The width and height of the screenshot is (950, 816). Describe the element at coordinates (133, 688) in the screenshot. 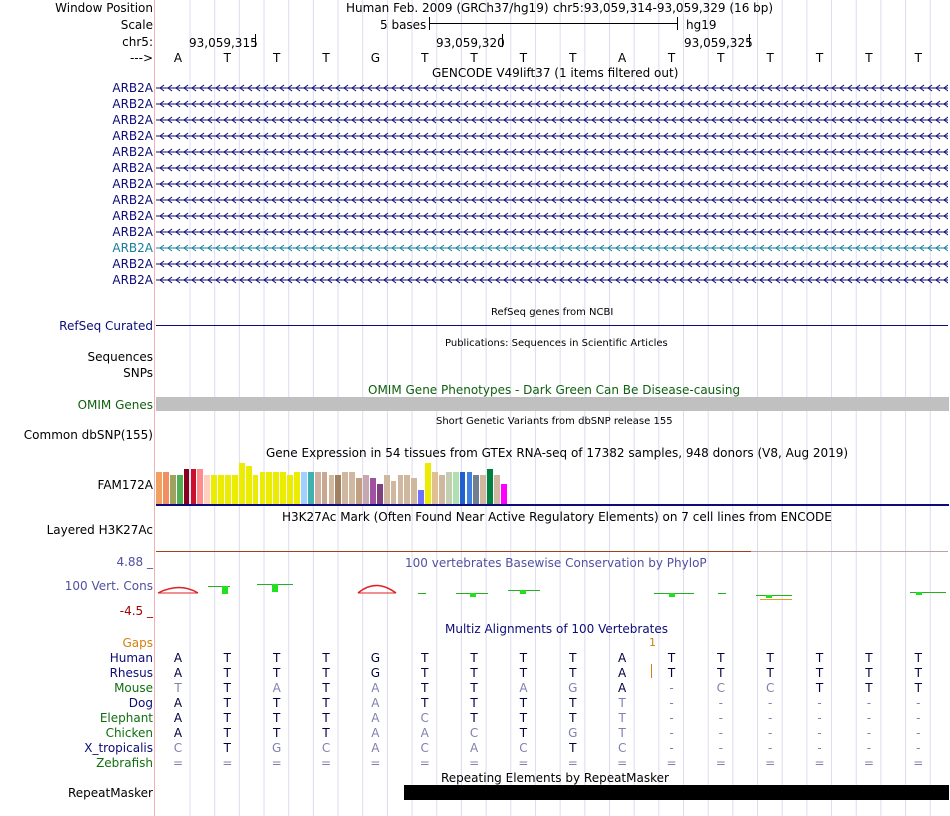

I see `species-label: Mouse` at that location.